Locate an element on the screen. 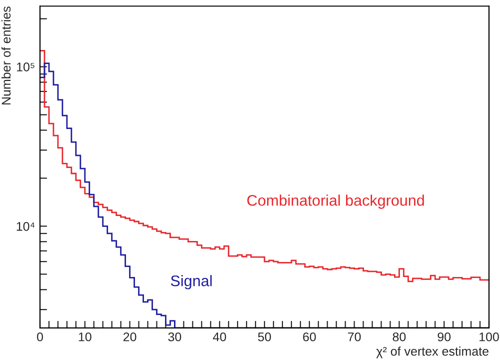 This screenshot has height=360, width=500. x-tick-label: 90 is located at coordinates (444, 337).